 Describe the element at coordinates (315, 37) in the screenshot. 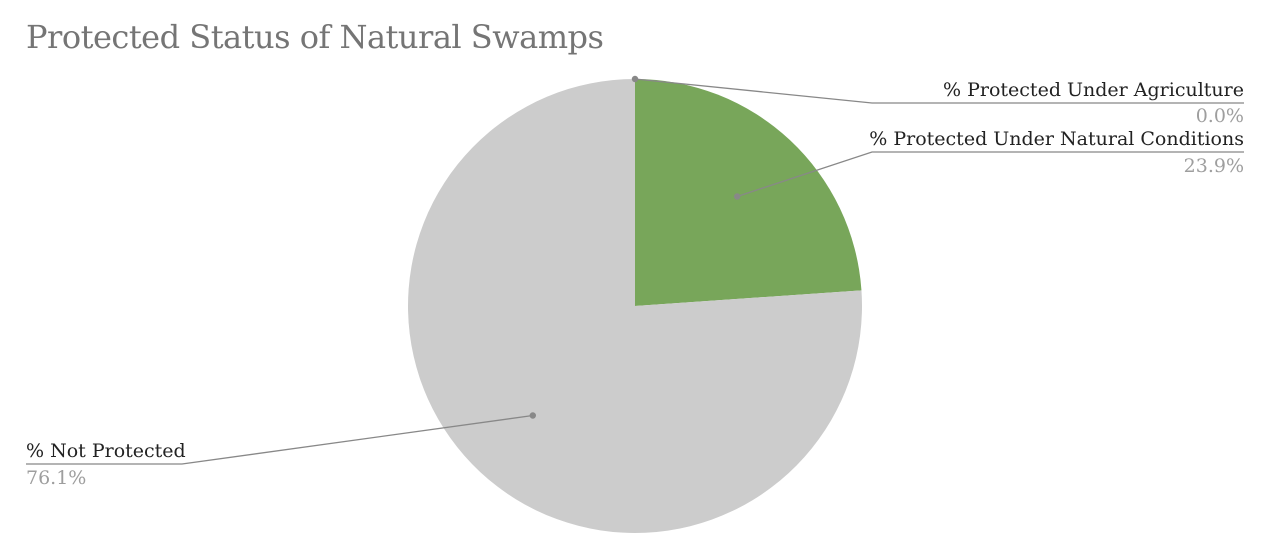

I see `chart-title: Protected Status of Natural Swamps` at that location.